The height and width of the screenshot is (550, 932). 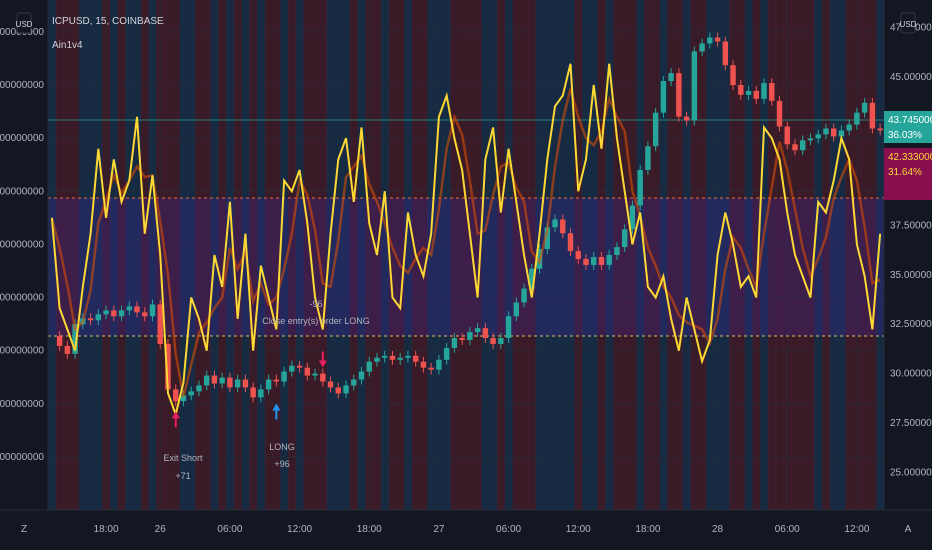 What do you see at coordinates (67, 45) in the screenshot?
I see `indicator-title: Ain1v4` at bounding box center [67, 45].